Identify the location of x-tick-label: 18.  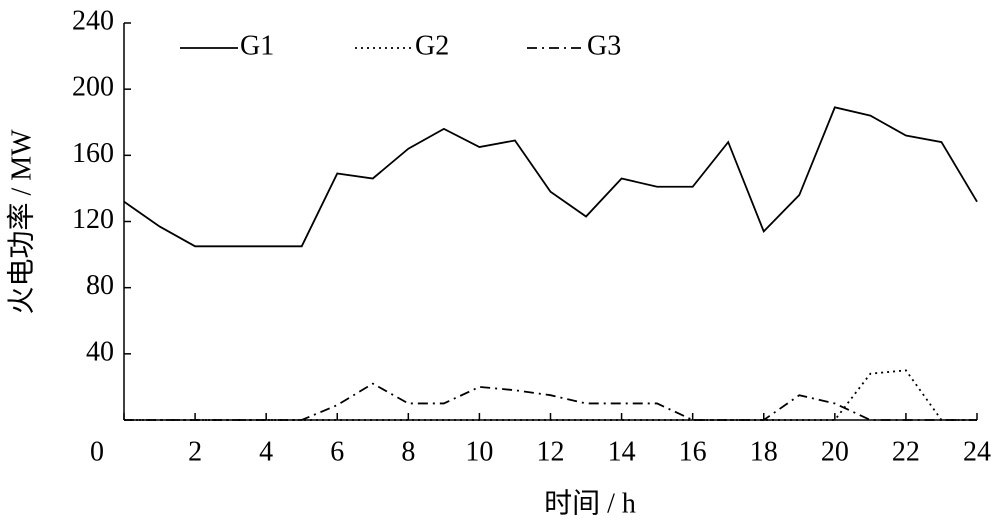
(764, 451).